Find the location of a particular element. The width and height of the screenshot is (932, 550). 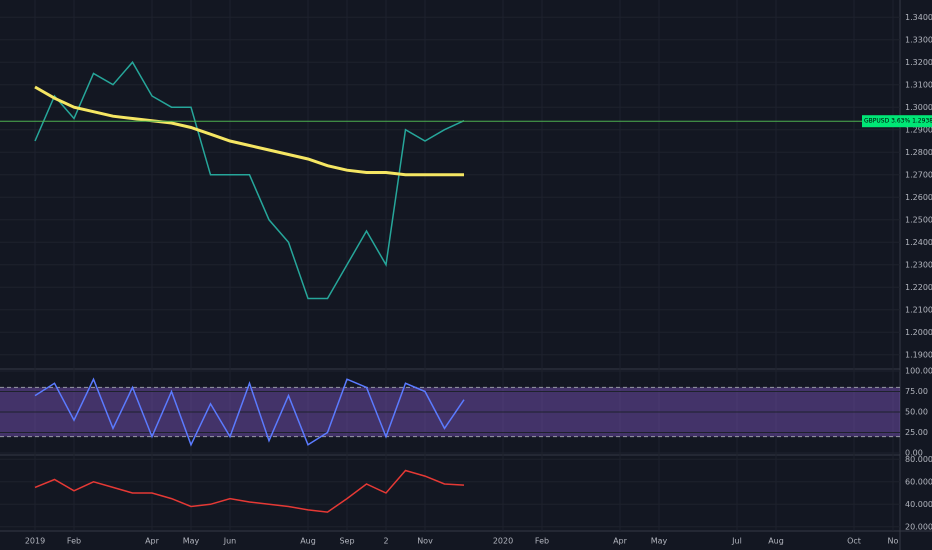

y-tick-label: 1.2300 is located at coordinates (918, 264).